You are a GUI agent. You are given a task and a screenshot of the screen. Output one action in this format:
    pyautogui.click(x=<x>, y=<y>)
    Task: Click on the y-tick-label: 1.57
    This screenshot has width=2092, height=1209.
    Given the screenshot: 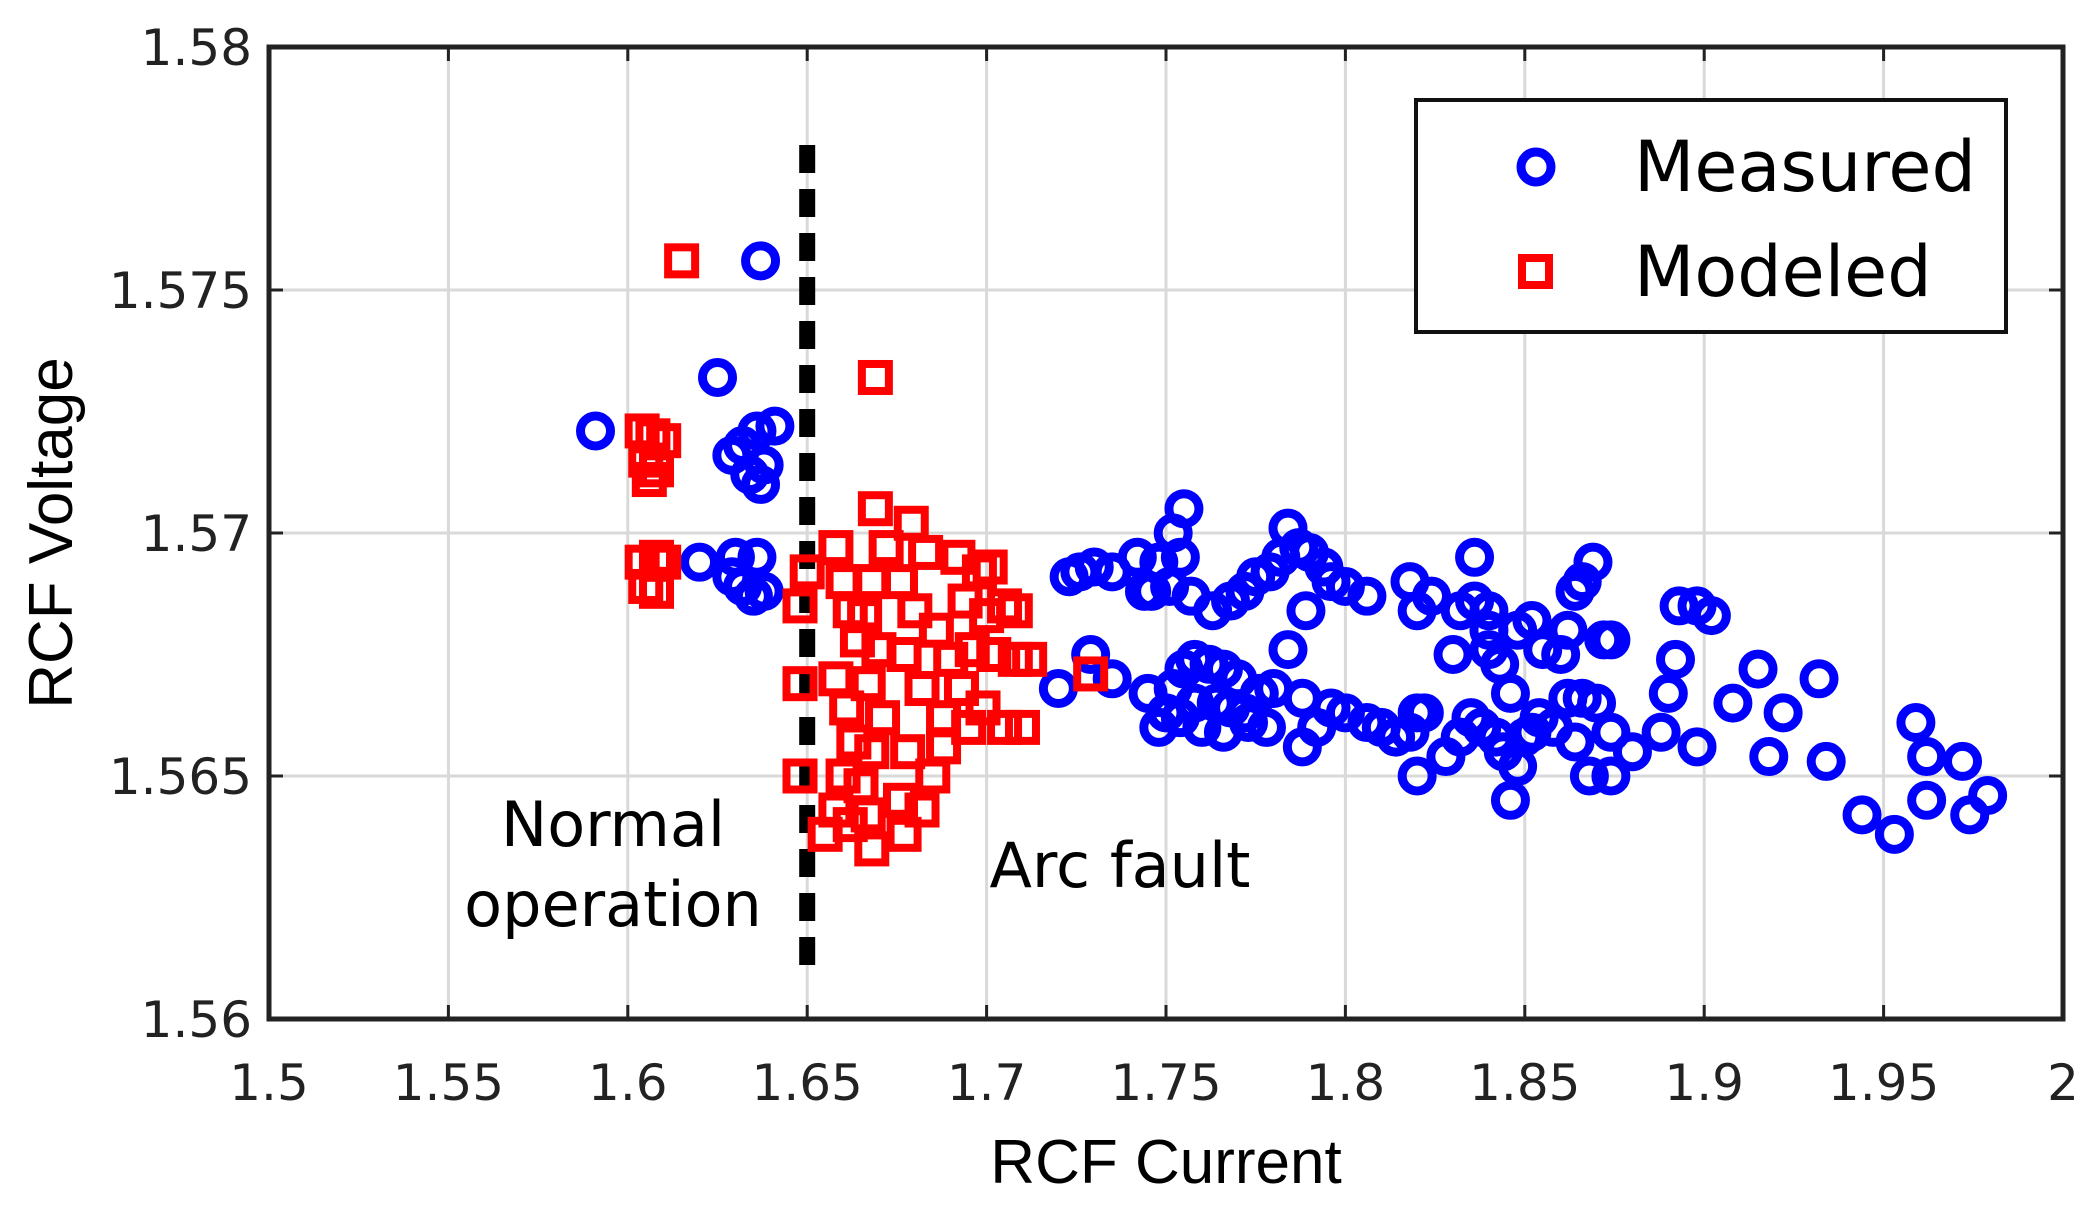 What is the action you would take?
    pyautogui.click(x=196, y=534)
    